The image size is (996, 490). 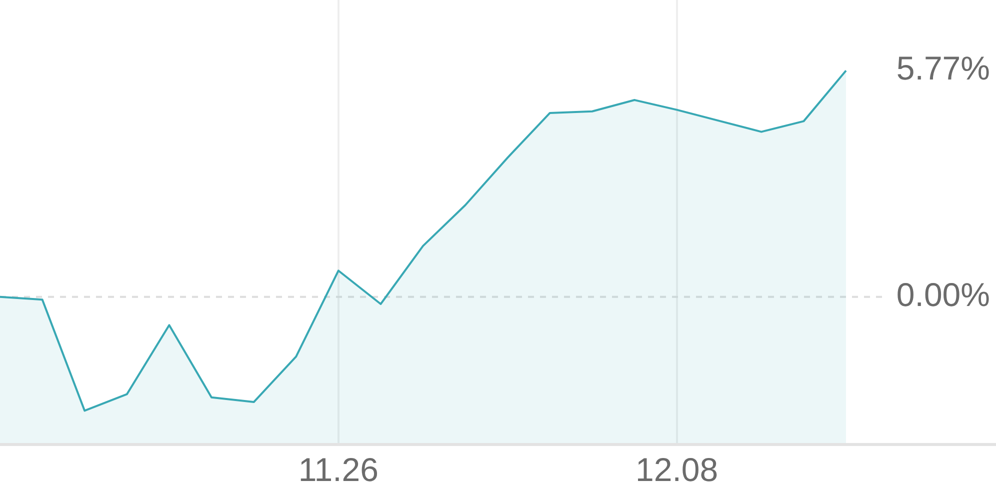 What do you see at coordinates (677, 469) in the screenshot?
I see `x-tick-label: 12.08` at bounding box center [677, 469].